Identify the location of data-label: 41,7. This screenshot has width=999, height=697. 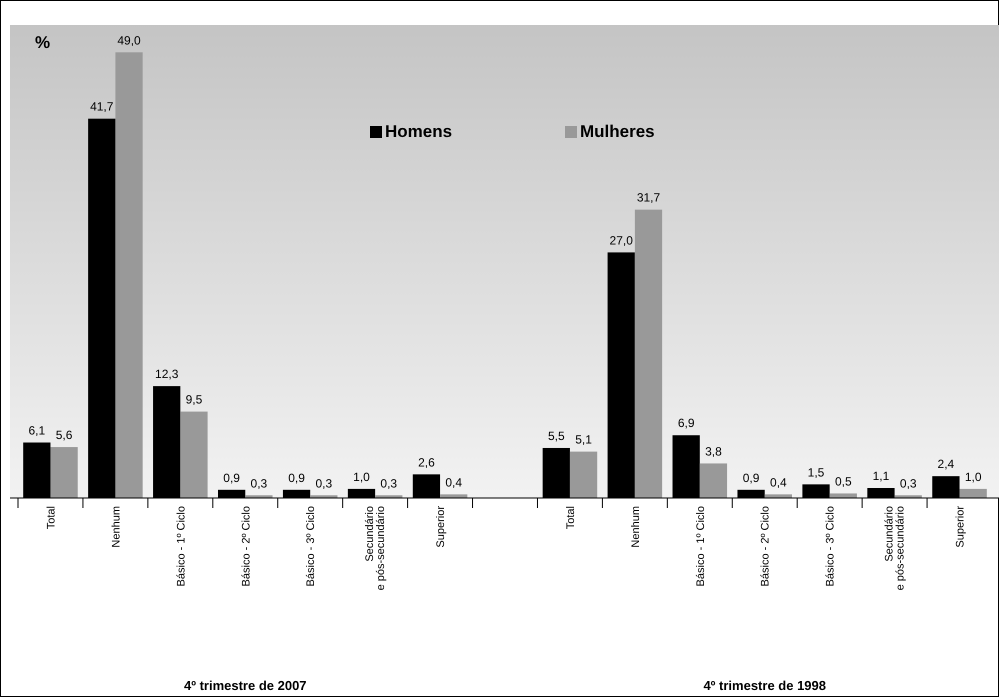
(102, 107).